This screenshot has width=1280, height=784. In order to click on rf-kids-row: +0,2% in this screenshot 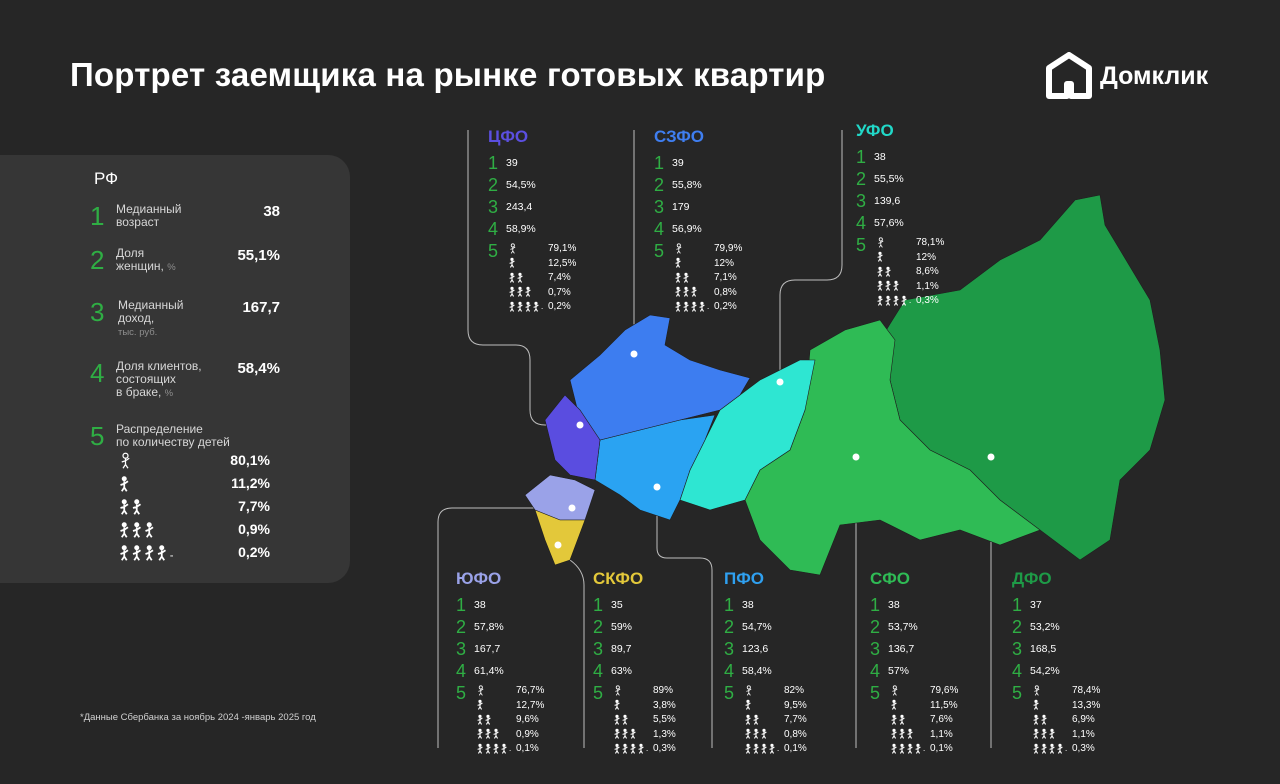, I will do `click(194, 554)`.